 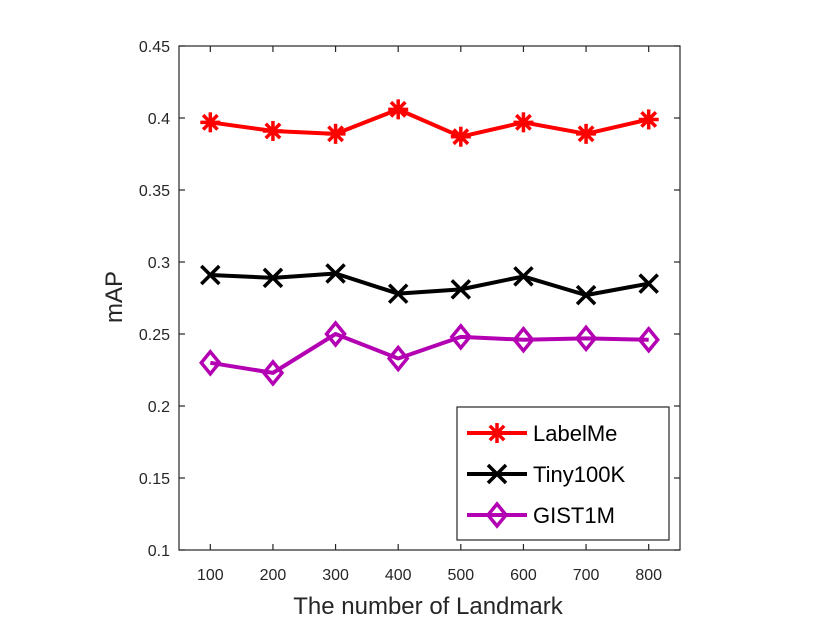 I want to click on x-tick-label: 400, so click(x=398, y=575).